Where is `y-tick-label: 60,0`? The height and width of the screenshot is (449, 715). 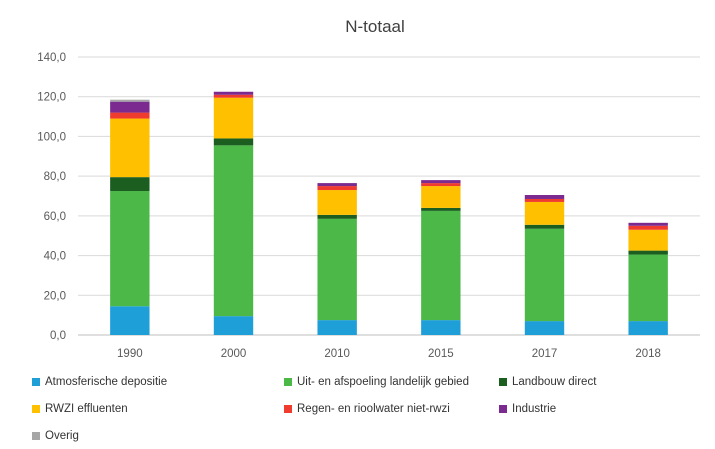
y-tick-label: 60,0 is located at coordinates (55, 217).